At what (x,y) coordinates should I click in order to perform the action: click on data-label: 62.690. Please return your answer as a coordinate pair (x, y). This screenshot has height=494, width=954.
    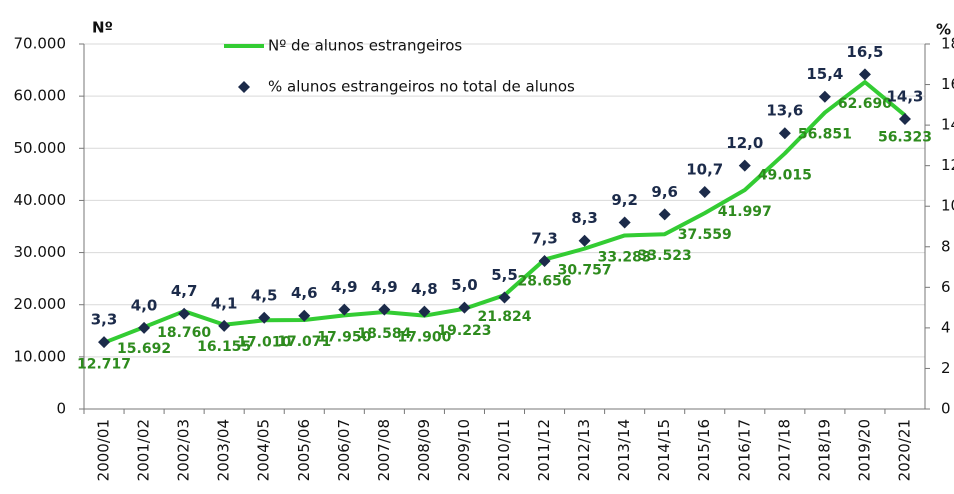
    Looking at the image, I should click on (865, 104).